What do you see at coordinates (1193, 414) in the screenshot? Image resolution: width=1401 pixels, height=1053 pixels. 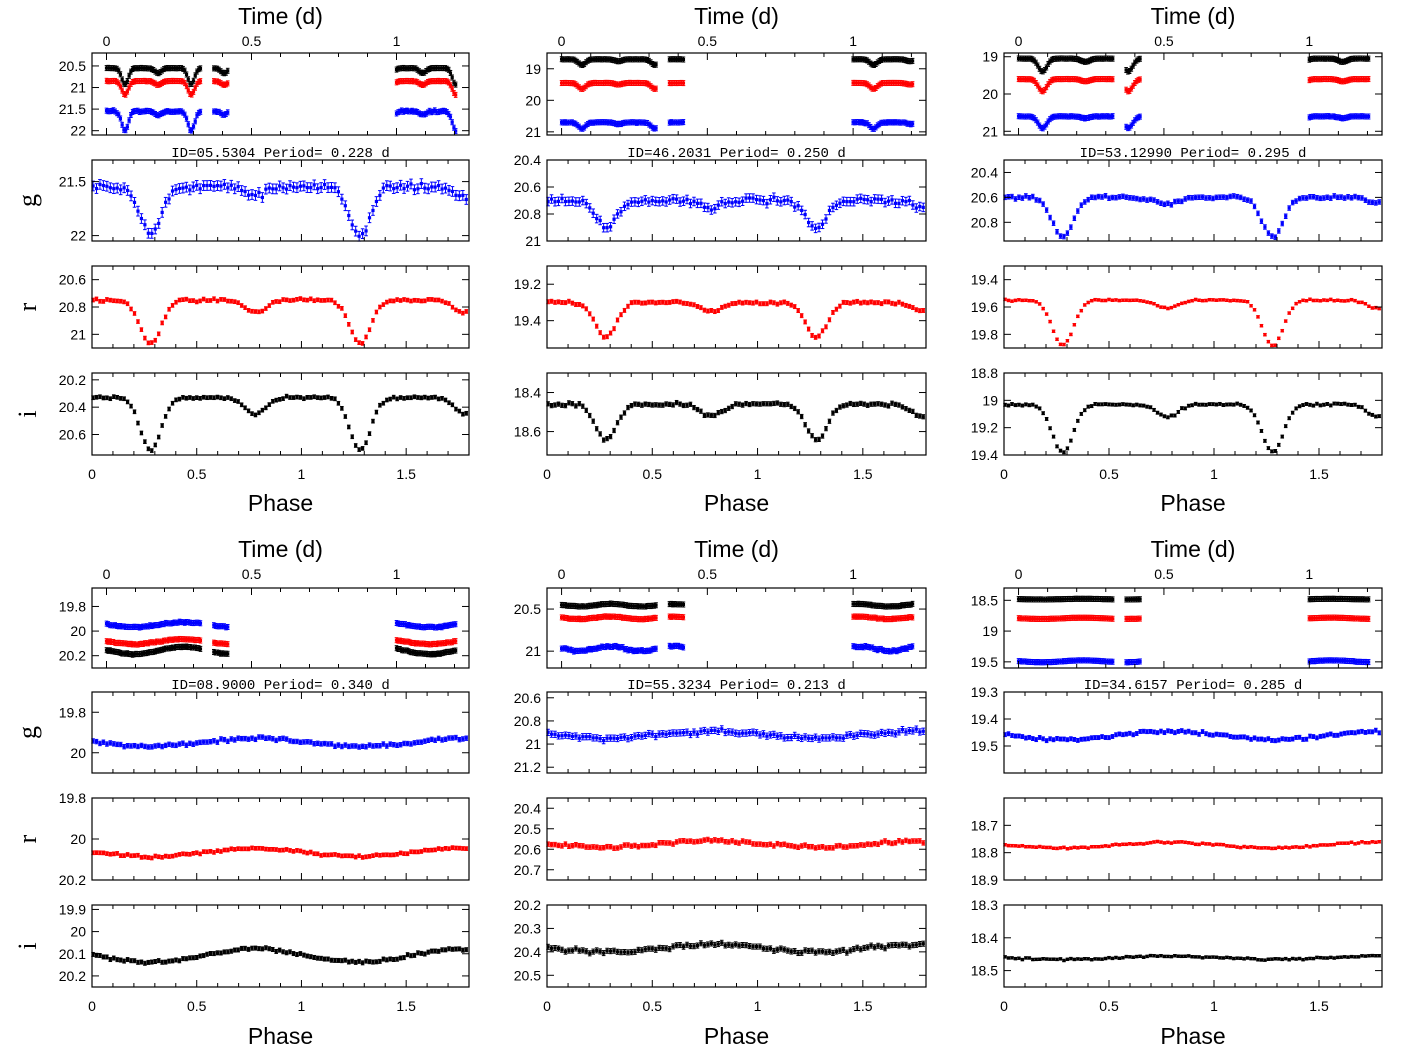 I see `star-53-12990-phase-frame-i` at bounding box center [1193, 414].